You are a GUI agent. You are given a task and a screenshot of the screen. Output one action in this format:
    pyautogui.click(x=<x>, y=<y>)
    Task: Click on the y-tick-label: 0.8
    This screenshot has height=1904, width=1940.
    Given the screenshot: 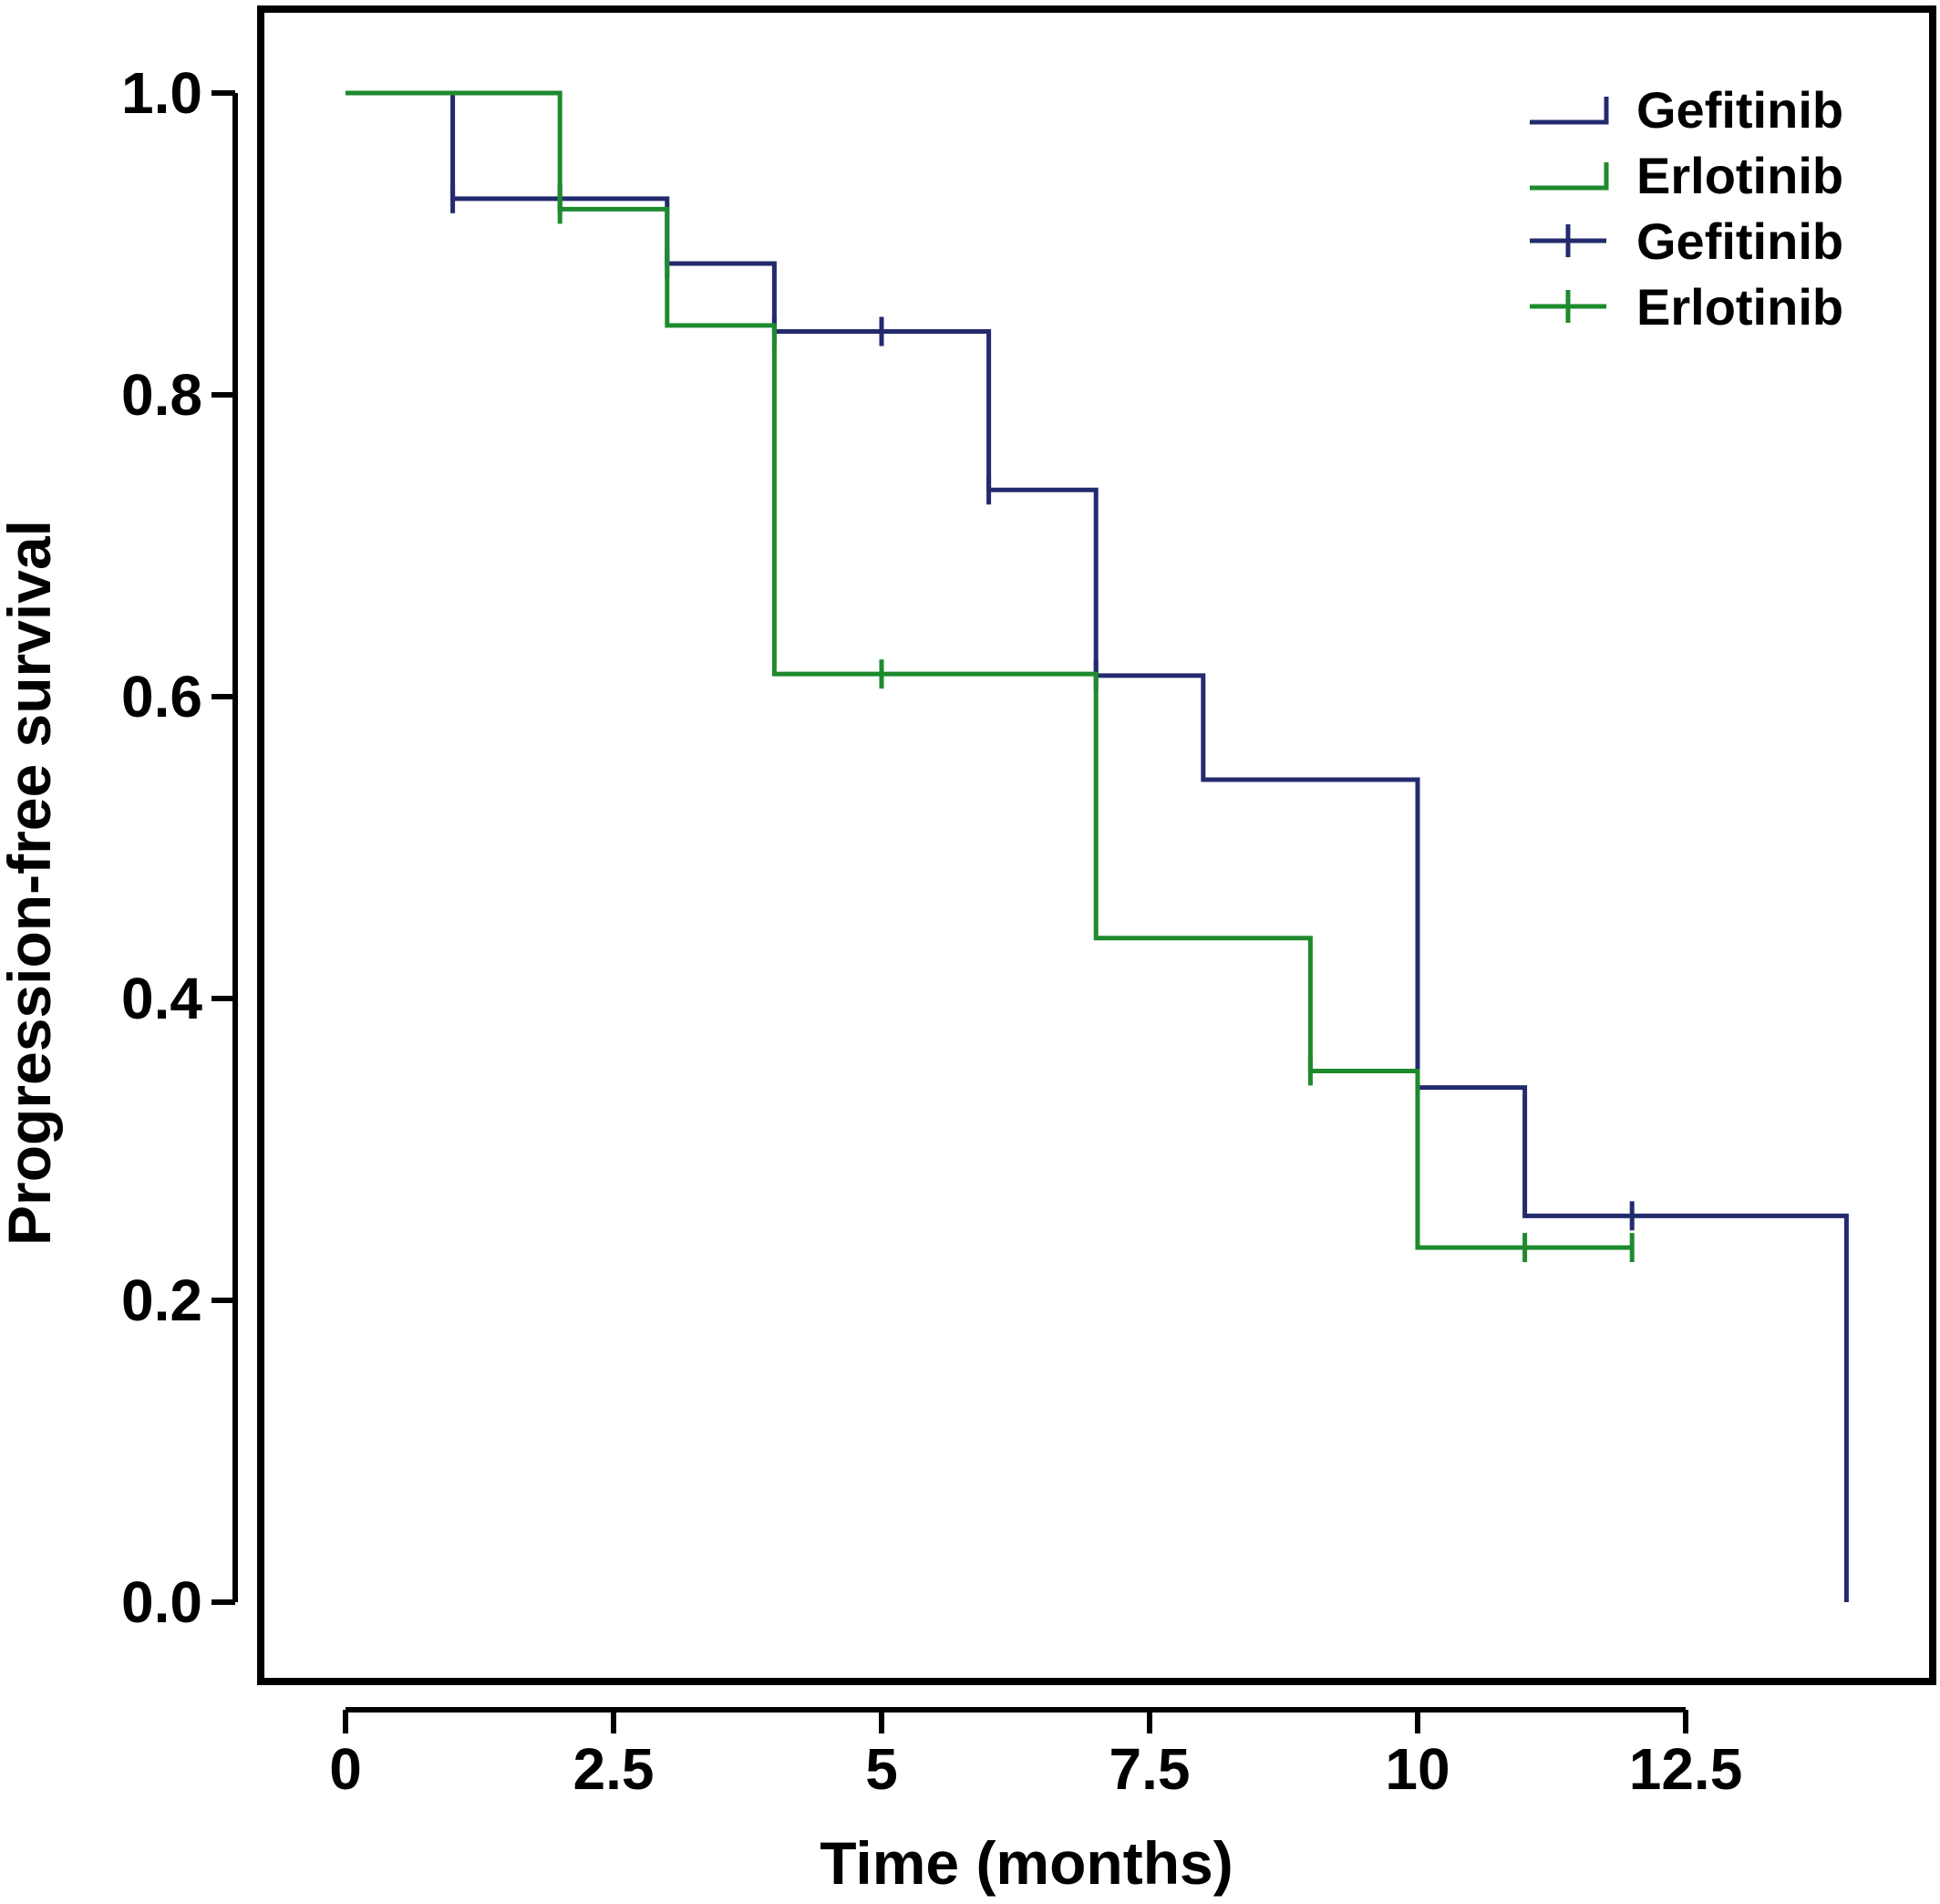 What is the action you would take?
    pyautogui.click(x=161, y=395)
    